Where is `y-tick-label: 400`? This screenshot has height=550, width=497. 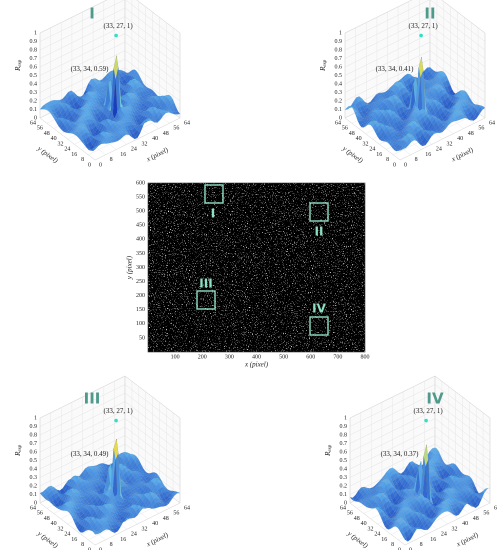 y-tick-label: 400 is located at coordinates (140, 240).